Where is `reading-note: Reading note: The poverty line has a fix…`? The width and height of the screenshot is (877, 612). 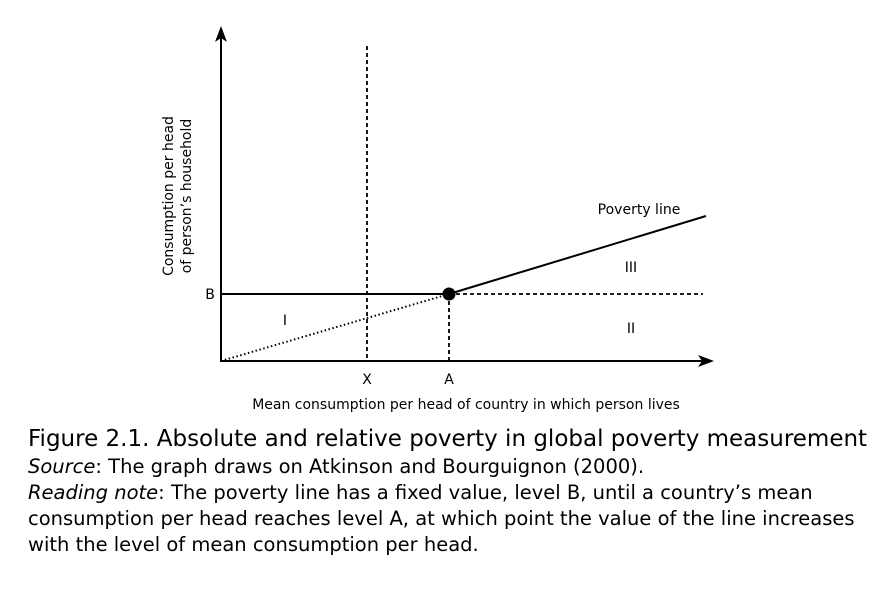
reading-note: Reading note: The poverty line has a fix… is located at coordinates (448, 519).